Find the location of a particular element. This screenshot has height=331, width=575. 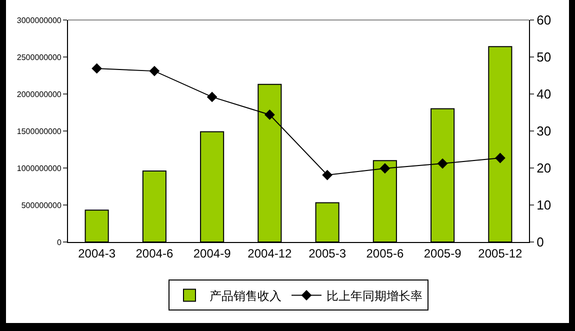

legend-label: 产品销售收入 is located at coordinates (246, 295).